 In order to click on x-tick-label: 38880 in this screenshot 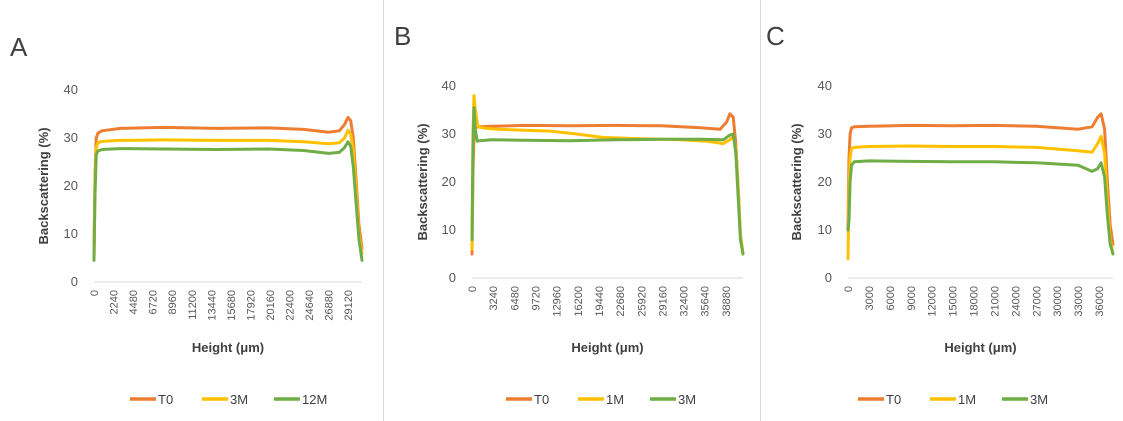, I will do `click(727, 301)`.